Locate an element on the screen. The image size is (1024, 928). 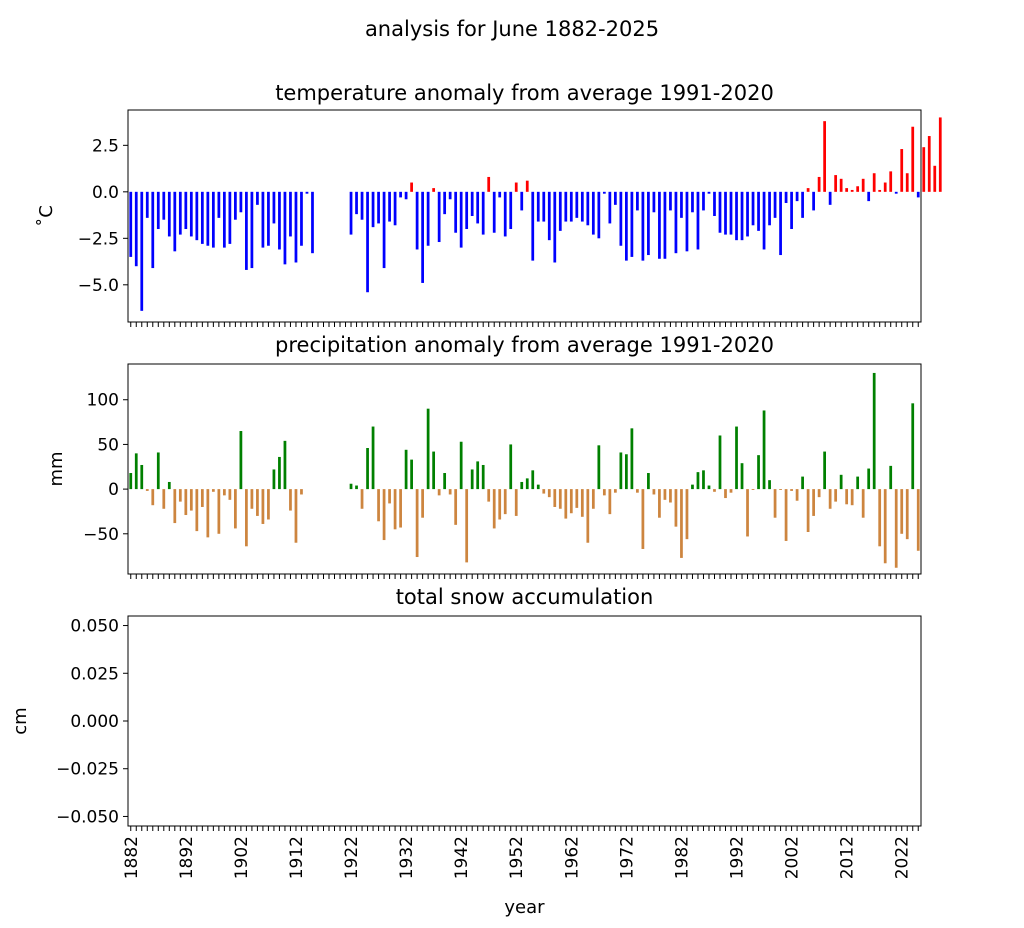
precipitation-bar-1924 is located at coordinates (362, 499).